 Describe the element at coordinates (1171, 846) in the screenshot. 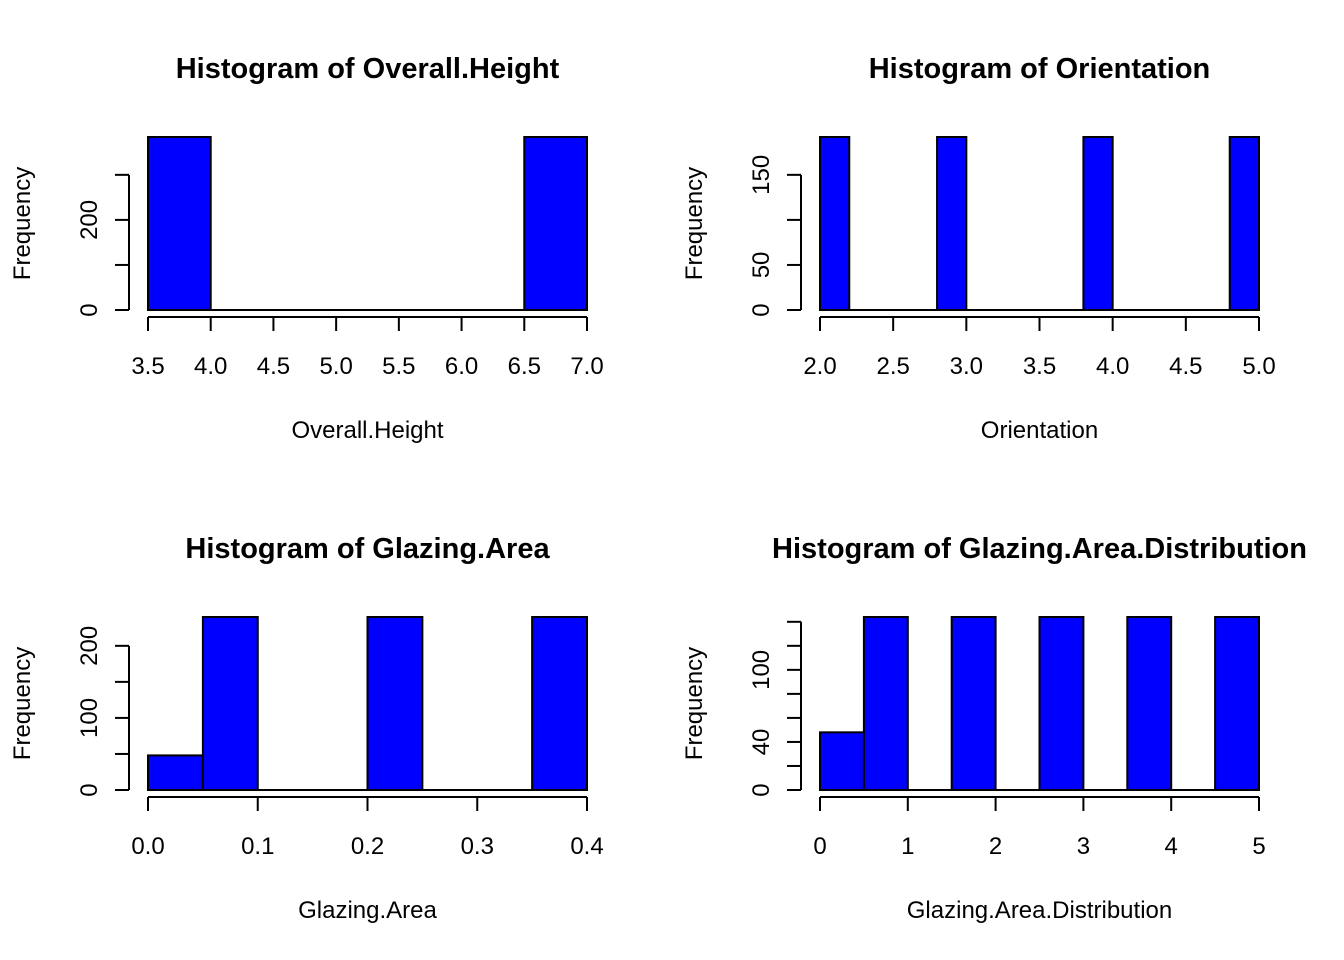

I see `x-tick-label: 4` at that location.